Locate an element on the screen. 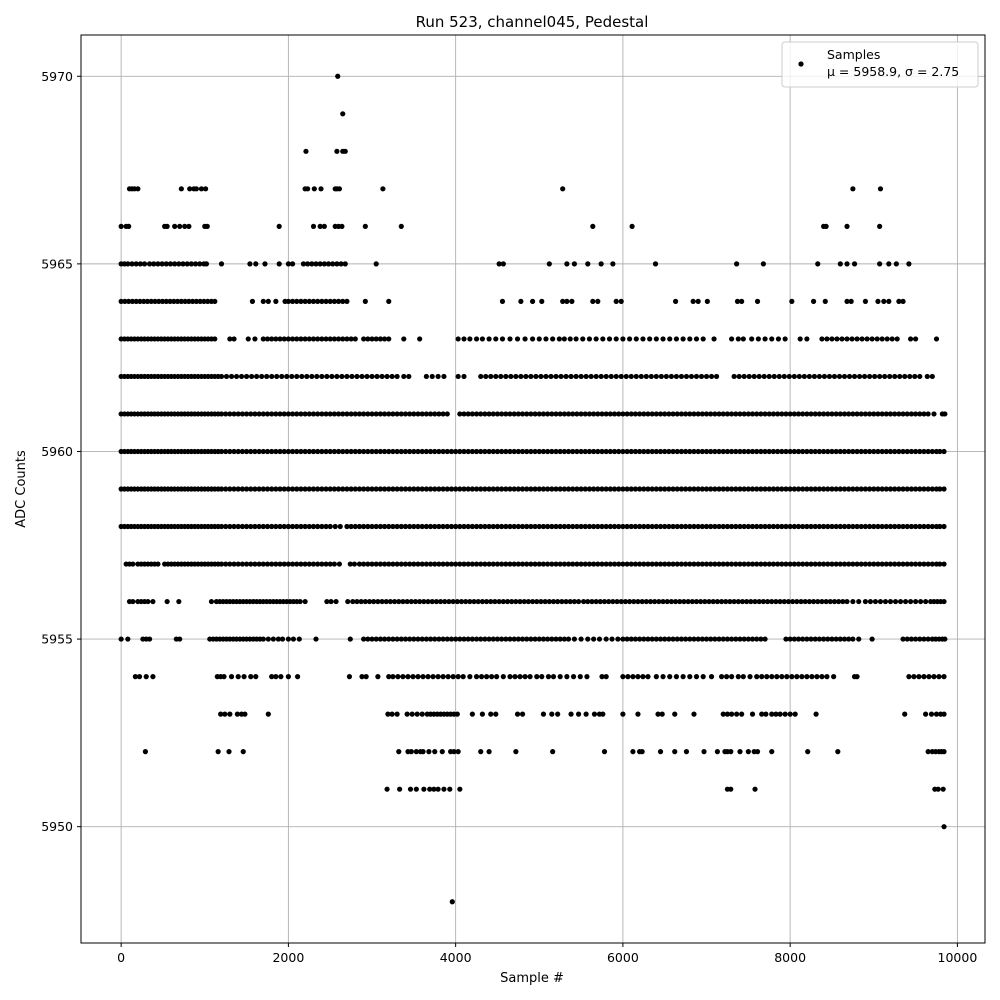 This screenshot has height=1000, width=1000. y-tick-label: 5970 is located at coordinates (57, 76).